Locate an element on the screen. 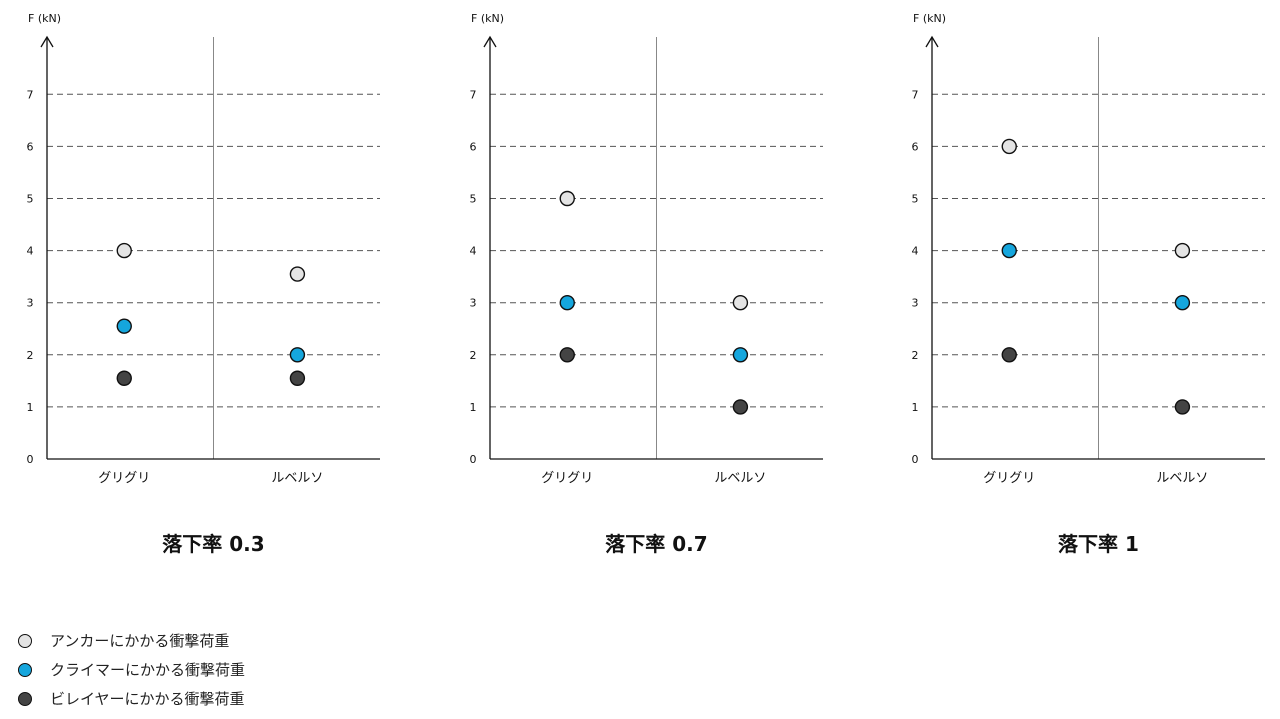 Image resolution: width=1280 pixels, height=719 pixels. legend-item-climber: クライマーにかかる衝撃荷重 is located at coordinates (130, 669).